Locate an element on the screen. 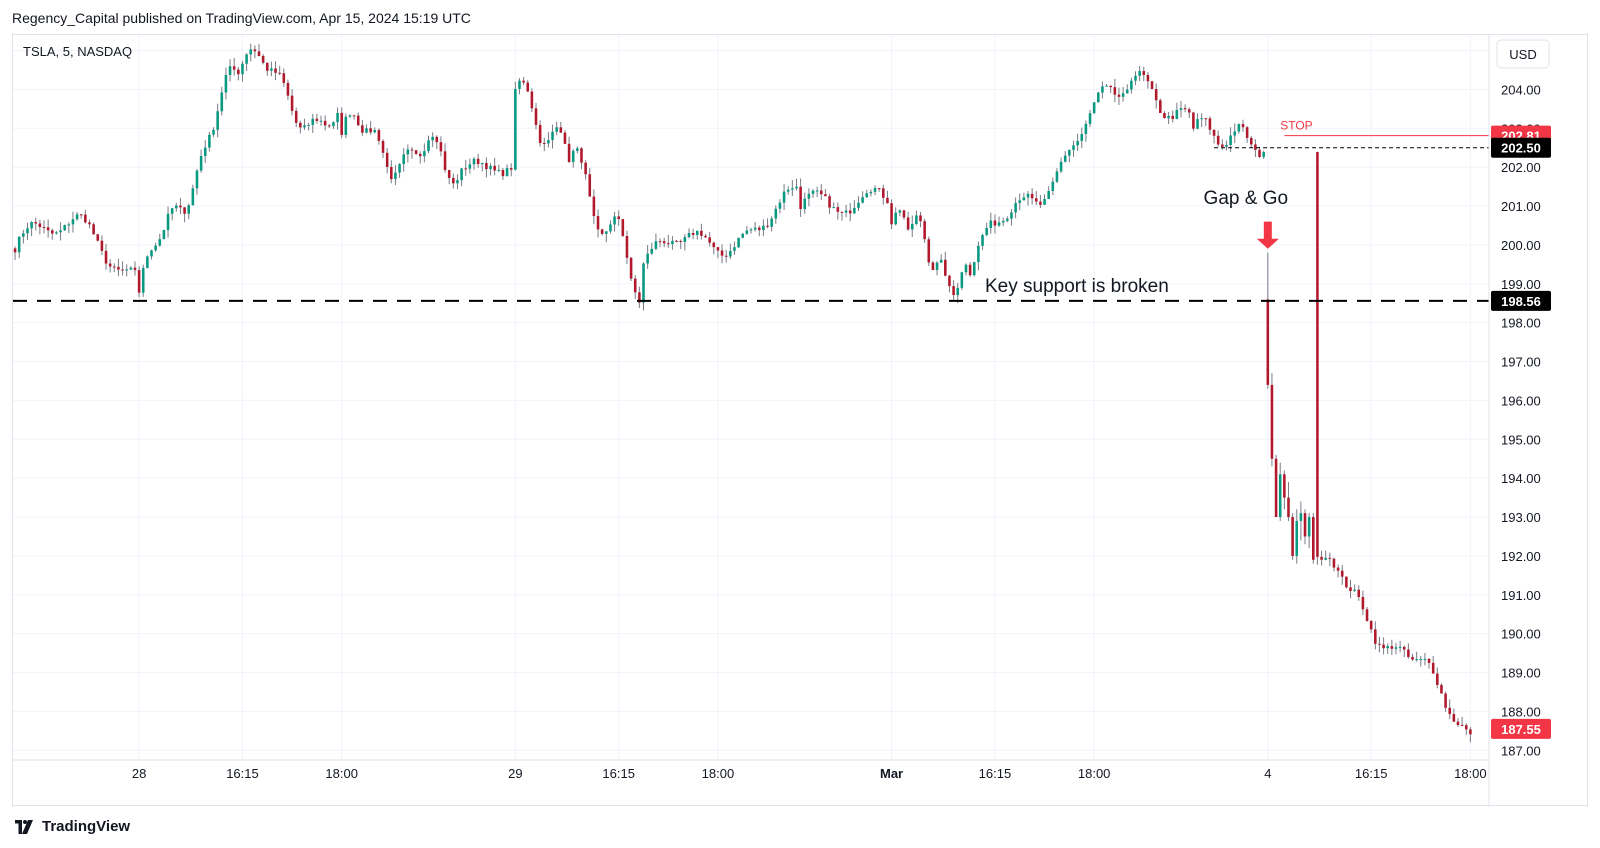  key-support-annotation: Key support is broken is located at coordinates (1077, 286).